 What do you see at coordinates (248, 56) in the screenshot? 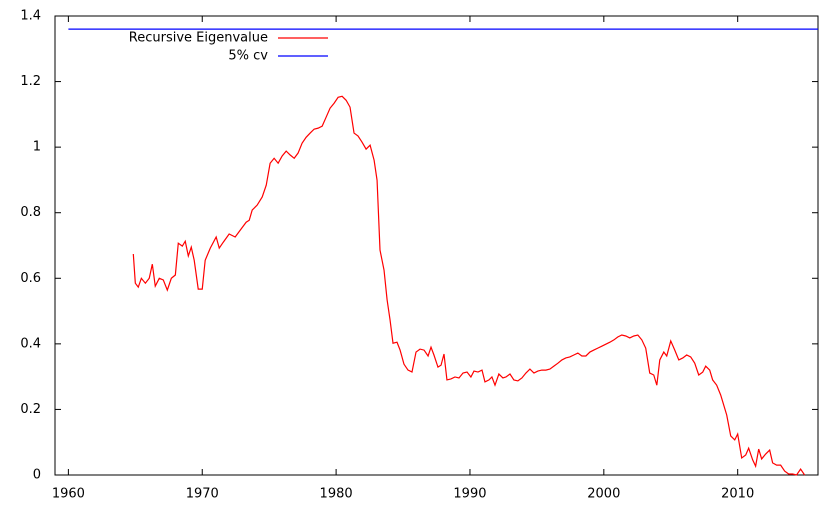
I see `legend-label: 5% cv` at bounding box center [248, 56].